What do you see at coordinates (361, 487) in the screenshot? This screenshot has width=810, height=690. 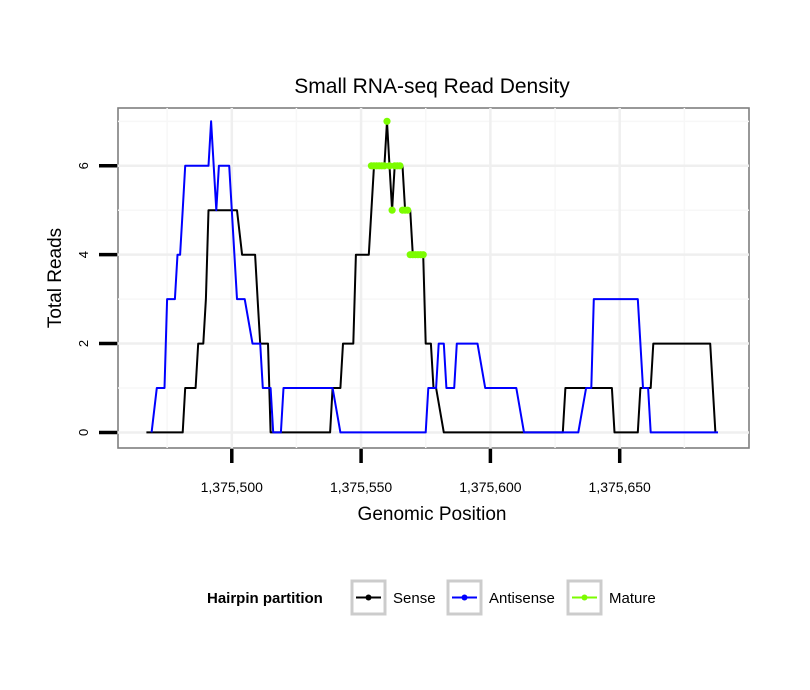 I see `x-tick-label: 1,375,550` at bounding box center [361, 487].